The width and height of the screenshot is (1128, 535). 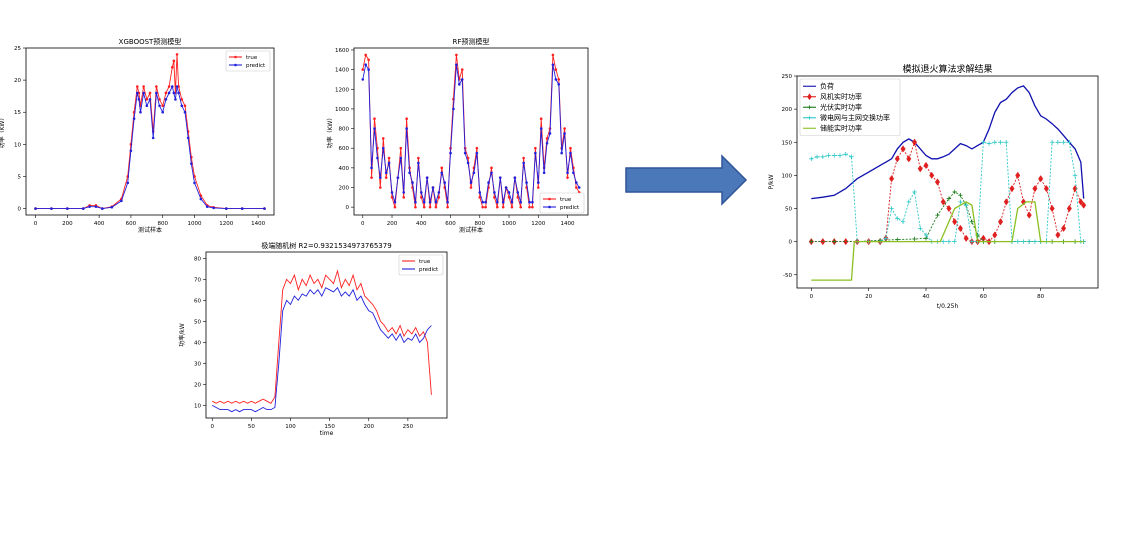 What do you see at coordinates (36, 224) in the screenshot?
I see `x-tick-label: 0` at bounding box center [36, 224].